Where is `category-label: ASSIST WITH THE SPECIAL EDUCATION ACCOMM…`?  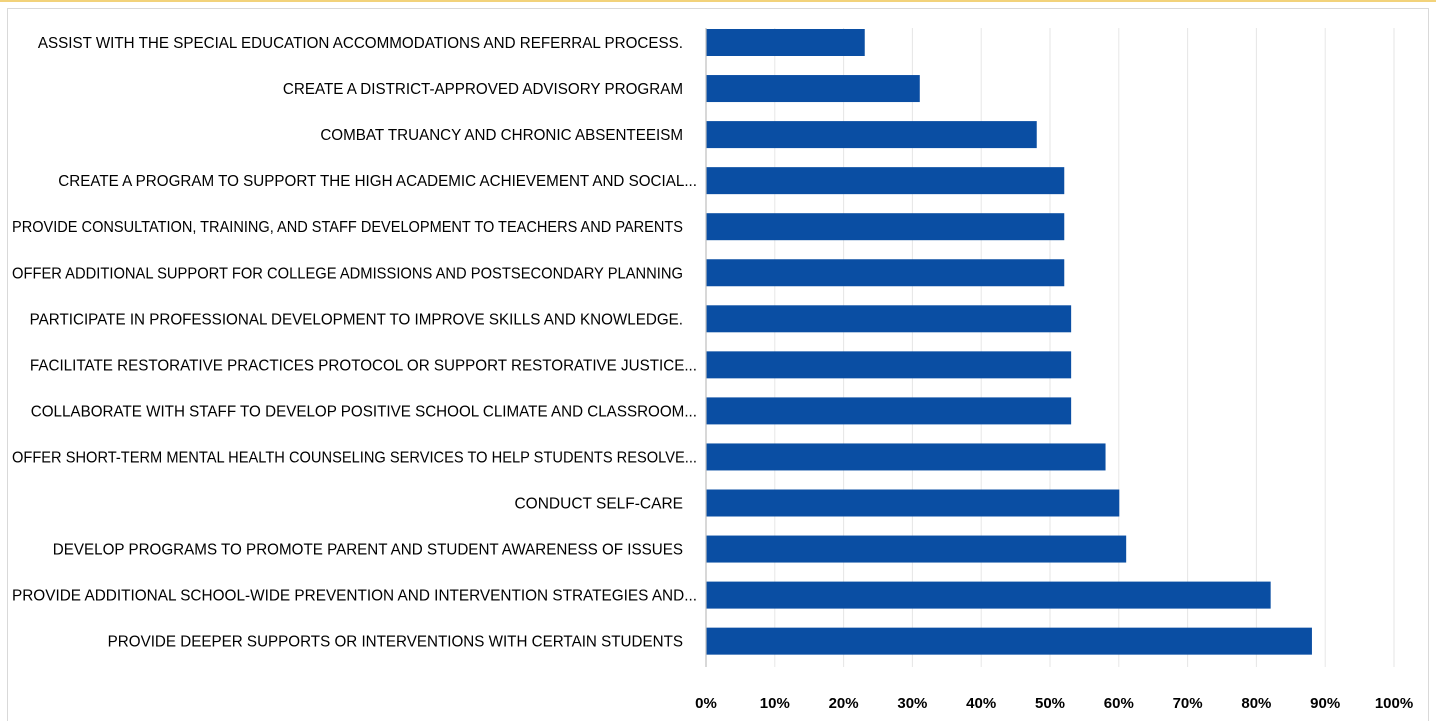
category-label: ASSIST WITH THE SPECIAL EDUCATION ACCOMM… is located at coordinates (360, 43).